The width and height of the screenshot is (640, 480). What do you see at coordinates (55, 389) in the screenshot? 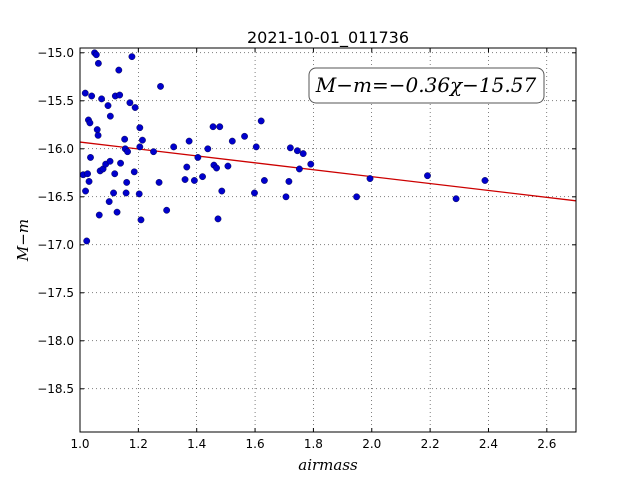
I see `y-tick-label: −18.5` at bounding box center [55, 389].